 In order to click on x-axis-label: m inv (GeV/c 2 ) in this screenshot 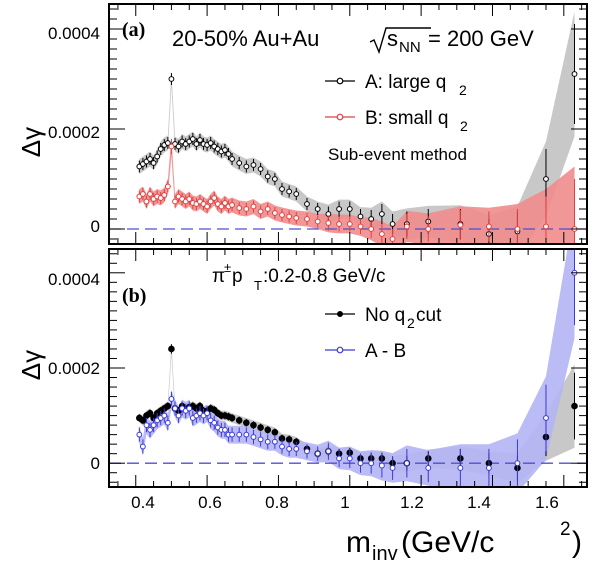, I will do `click(464, 541)`.